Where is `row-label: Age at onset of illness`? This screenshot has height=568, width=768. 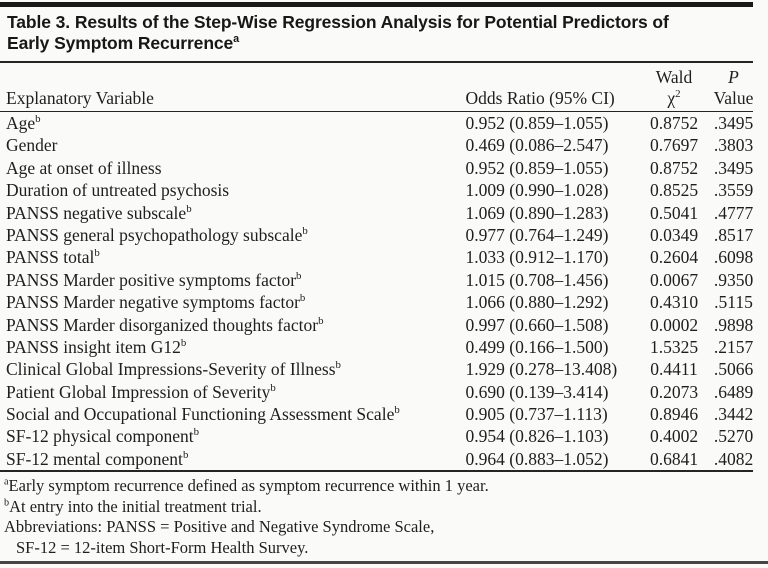 row-label: Age at onset of illness is located at coordinates (84, 167).